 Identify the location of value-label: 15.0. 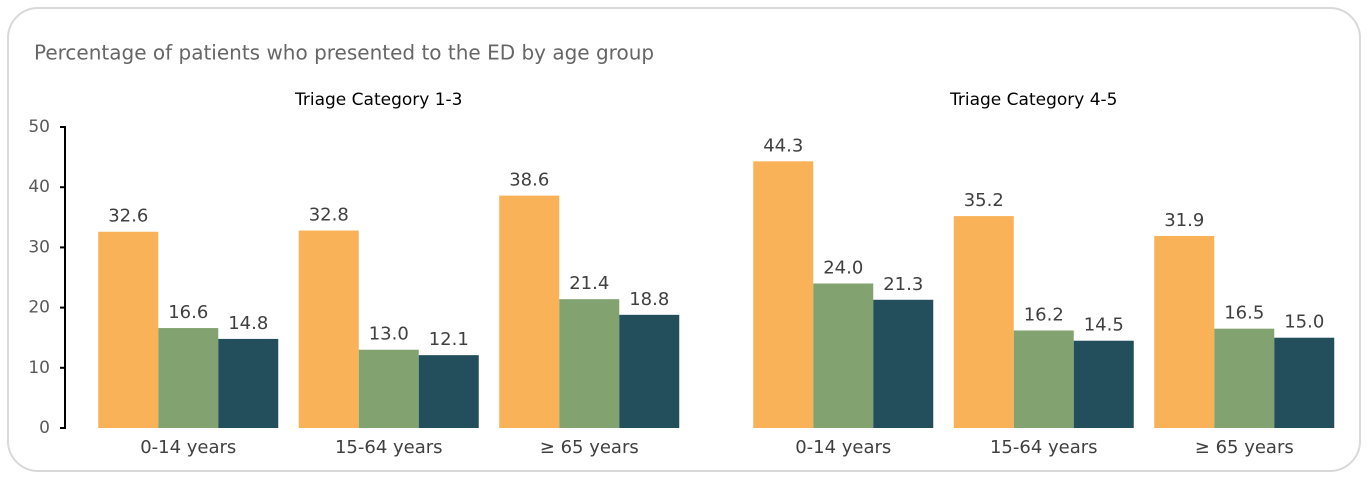
(1304, 322).